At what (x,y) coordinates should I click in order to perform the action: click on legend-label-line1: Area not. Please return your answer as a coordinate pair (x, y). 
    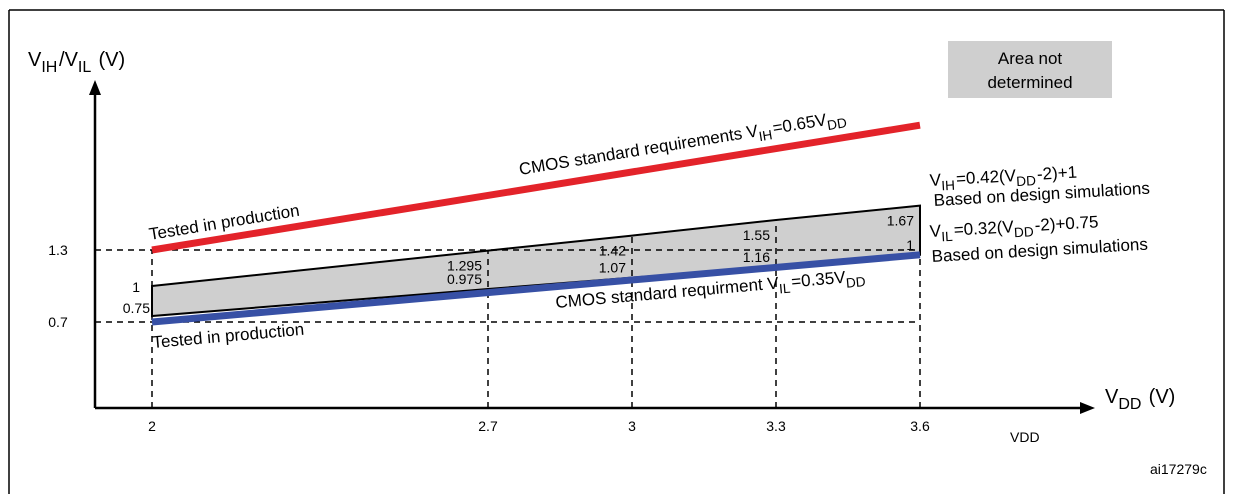
    Looking at the image, I should click on (1030, 58).